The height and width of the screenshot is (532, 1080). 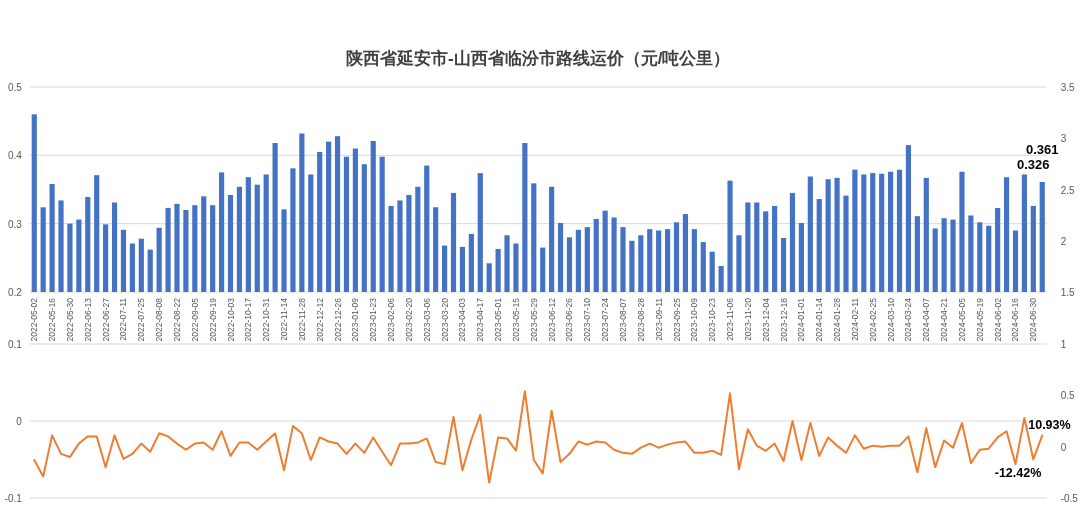 I want to click on x-tick-label: 2024-01-14, so click(x=819, y=319).